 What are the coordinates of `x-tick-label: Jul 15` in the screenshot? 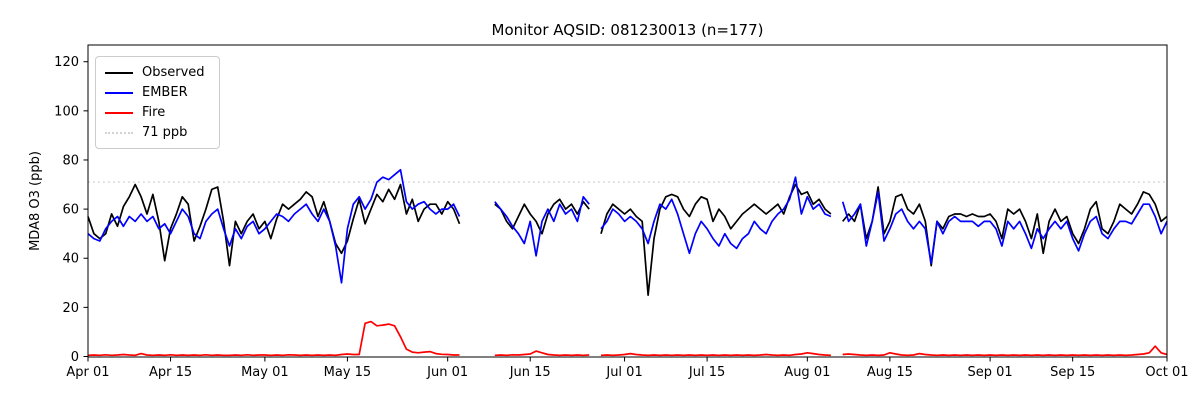 It's located at (706, 372).